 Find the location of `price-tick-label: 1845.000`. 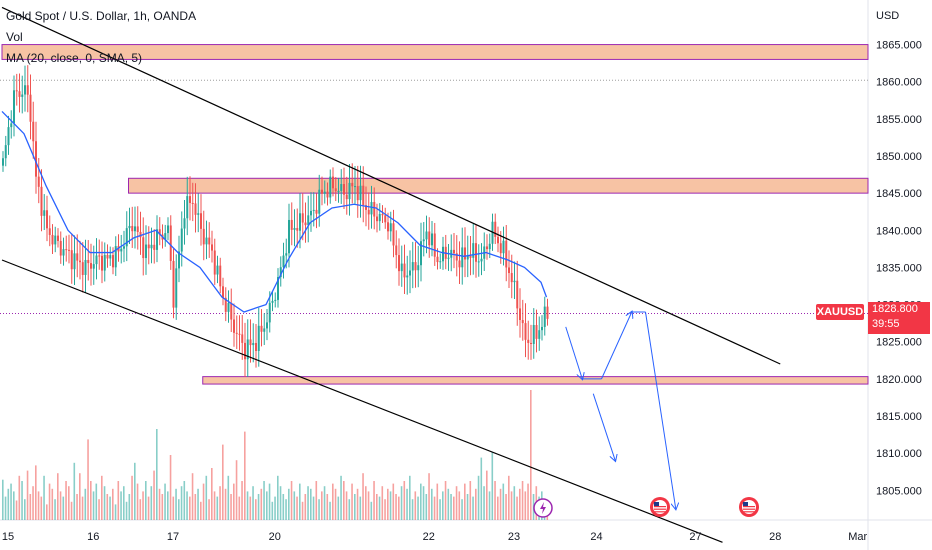

price-tick-label: 1845.000 is located at coordinates (899, 194).